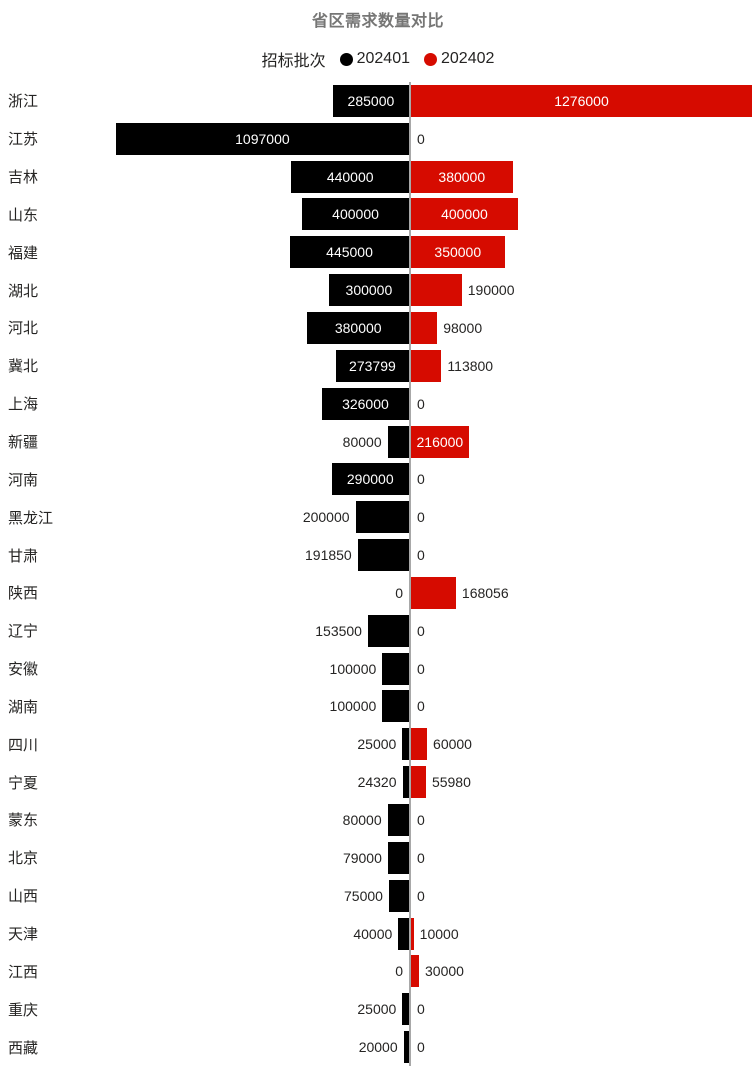  What do you see at coordinates (23, 972) in the screenshot?
I see `category-label: 江西` at bounding box center [23, 972].